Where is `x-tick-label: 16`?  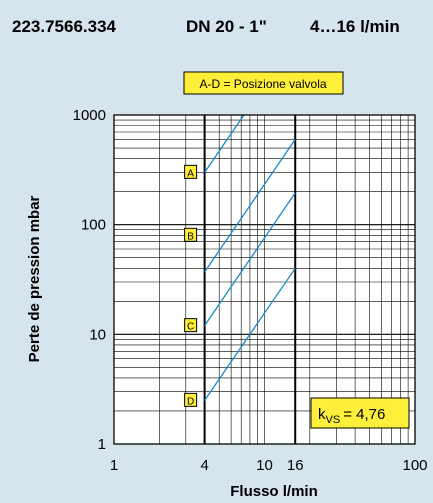 x-tick-label: 16 is located at coordinates (295, 465).